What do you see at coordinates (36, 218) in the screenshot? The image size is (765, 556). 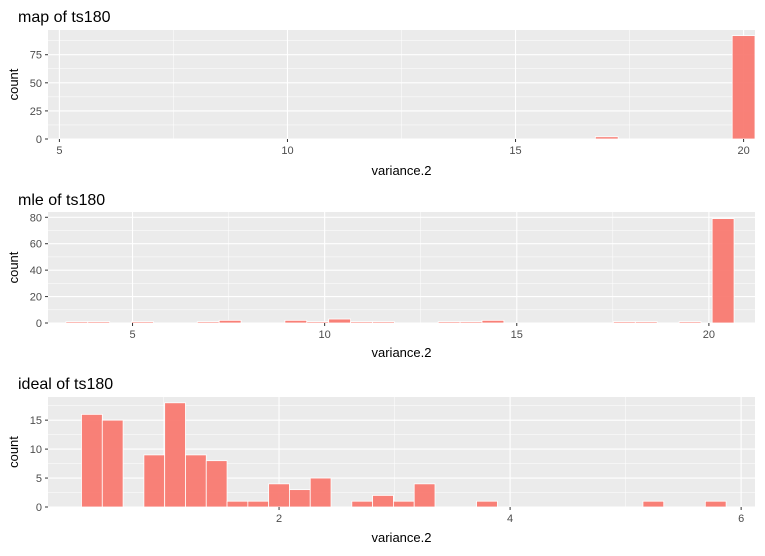 I see `y-tick-label: 80` at bounding box center [36, 218].